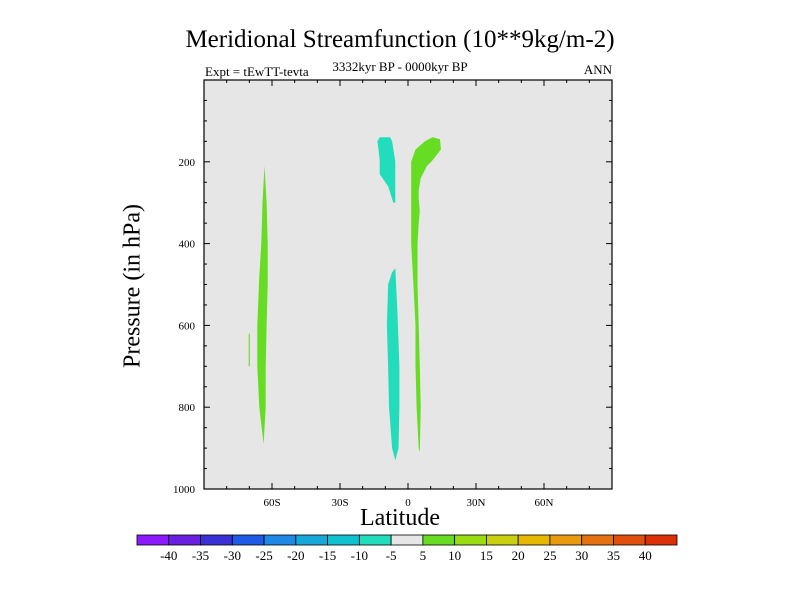  Describe the element at coordinates (200, 555) in the screenshot. I see `colorbar-label: -35` at that location.